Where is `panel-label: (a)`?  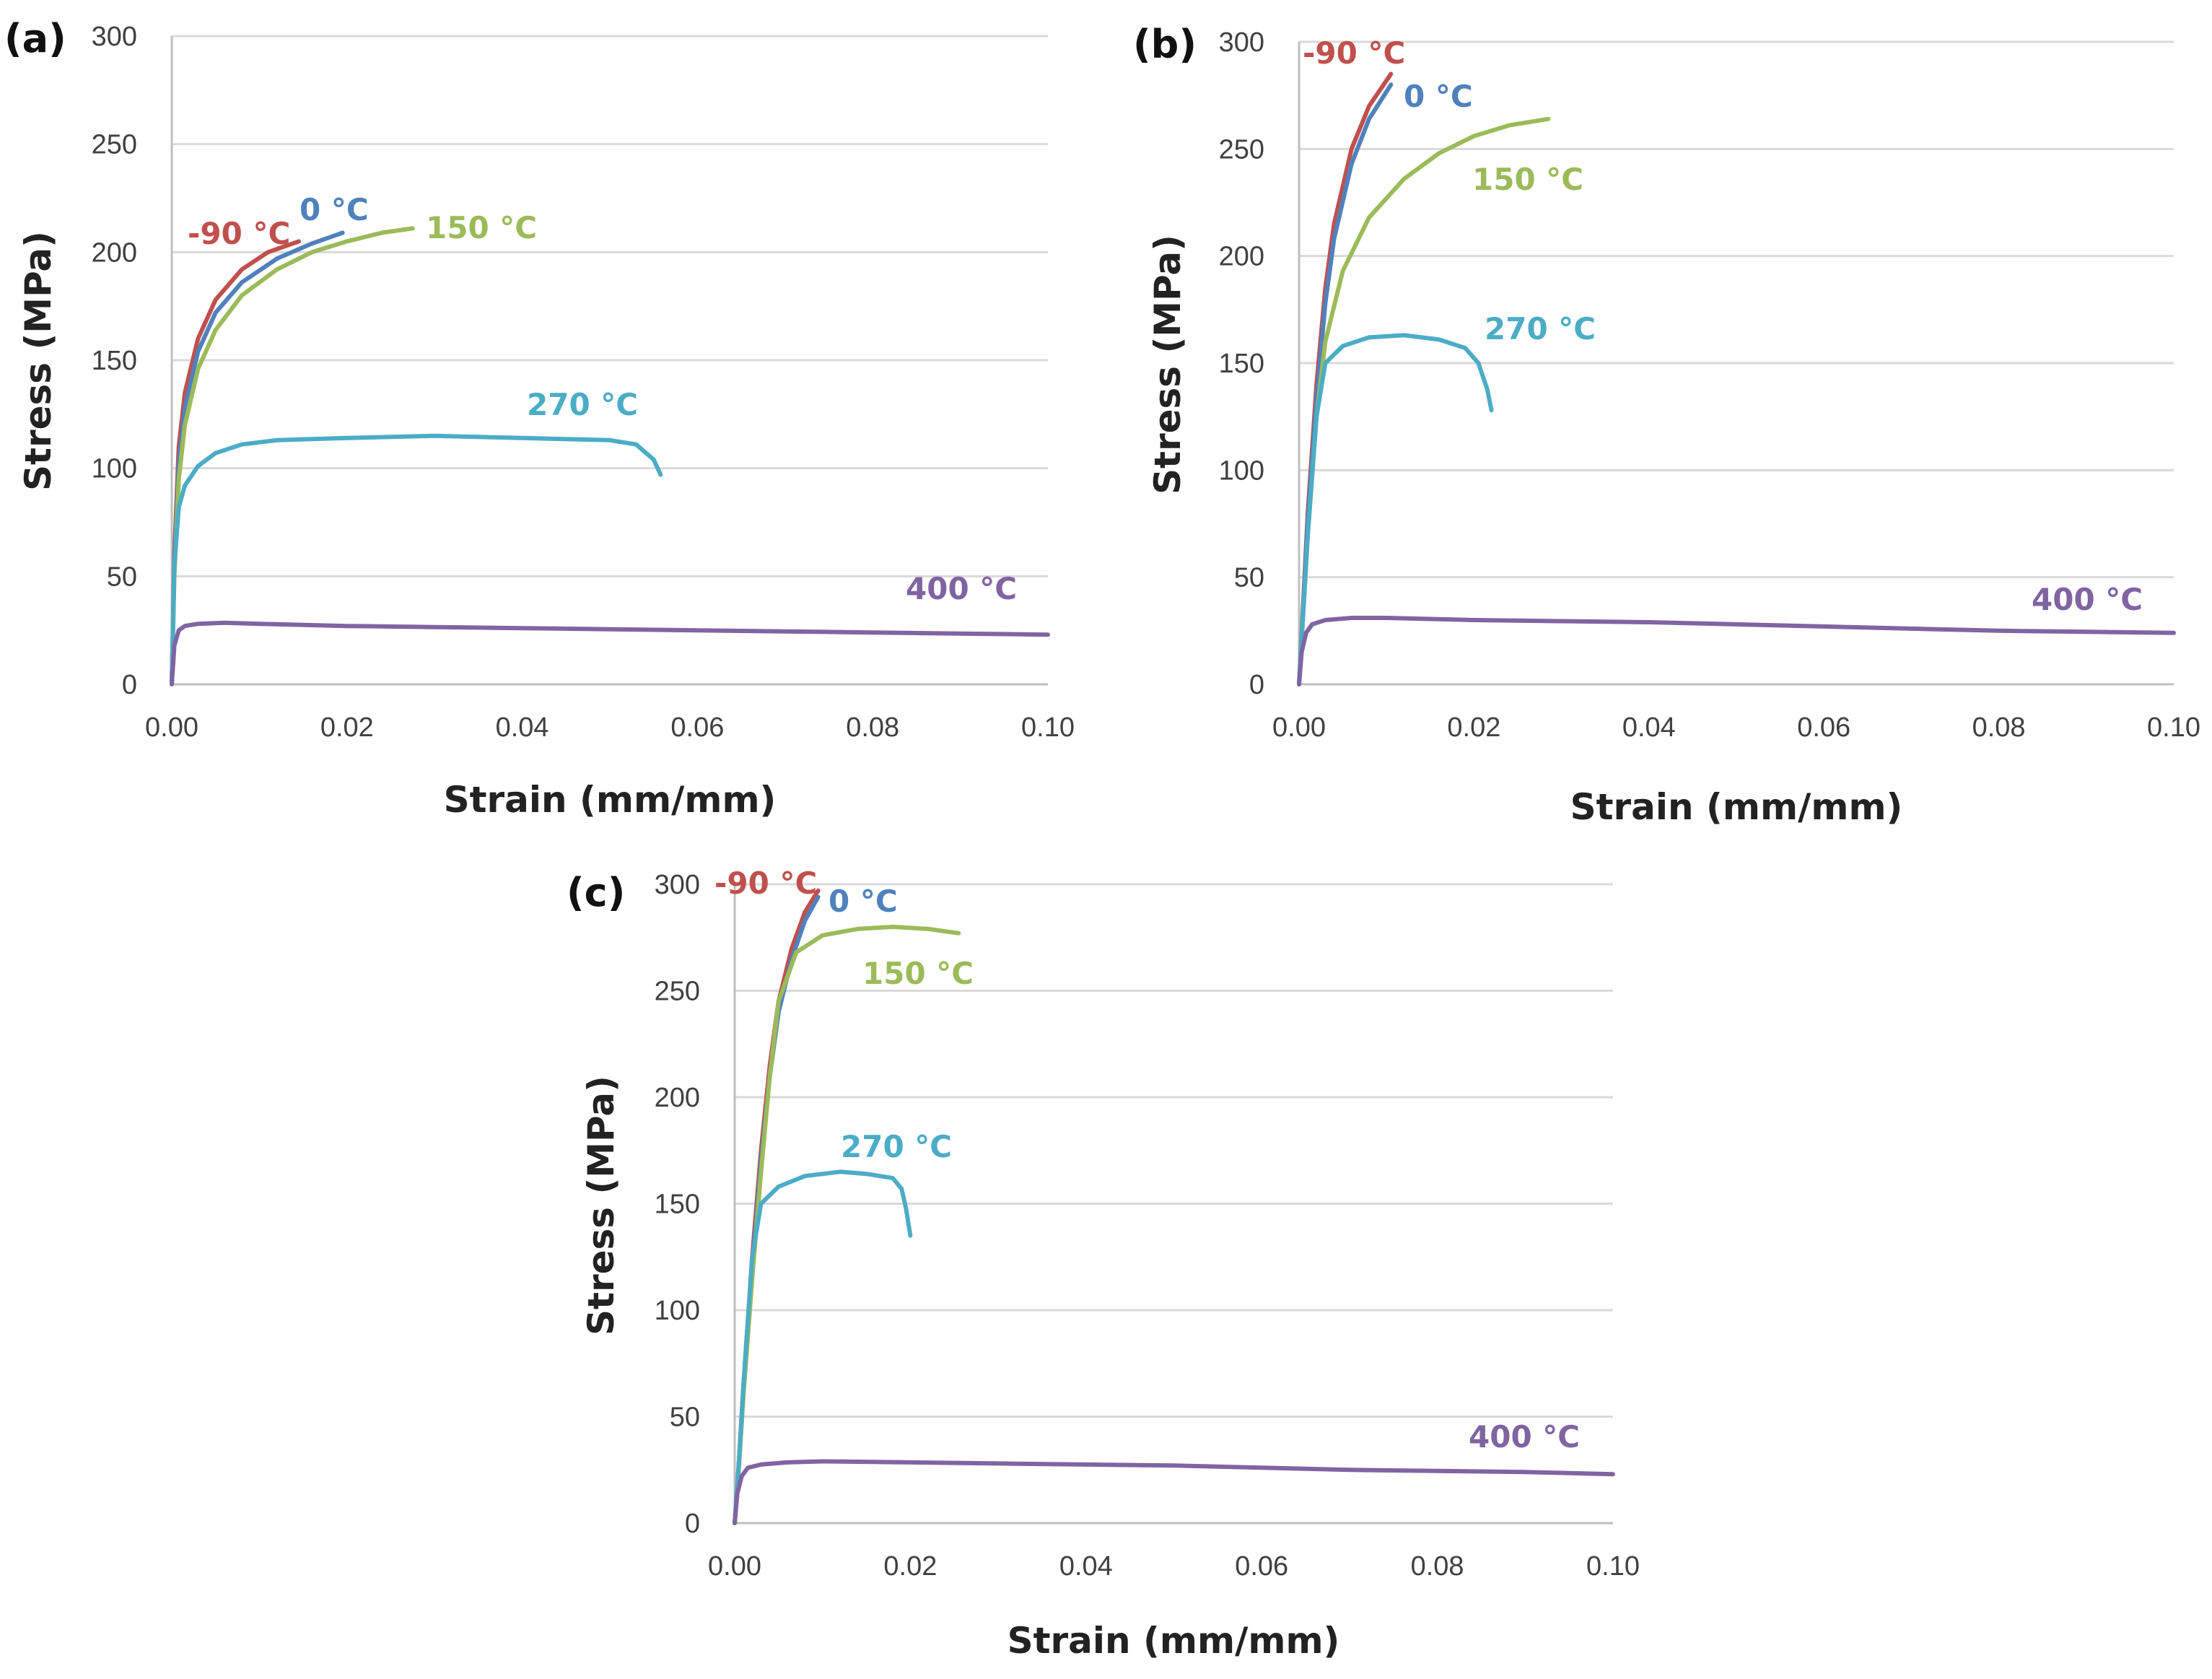
panel-label: (a) is located at coordinates (35, 38).